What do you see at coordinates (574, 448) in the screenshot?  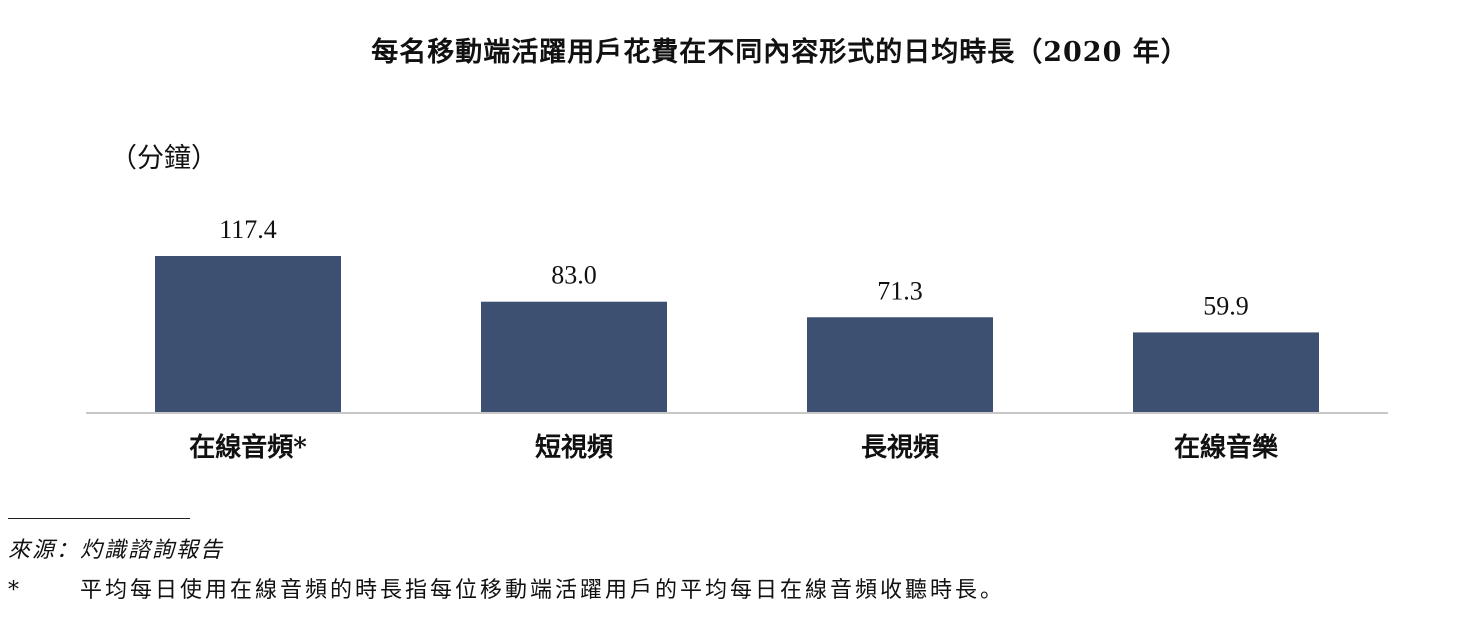 I see `category-label-2: 短視頻` at bounding box center [574, 448].